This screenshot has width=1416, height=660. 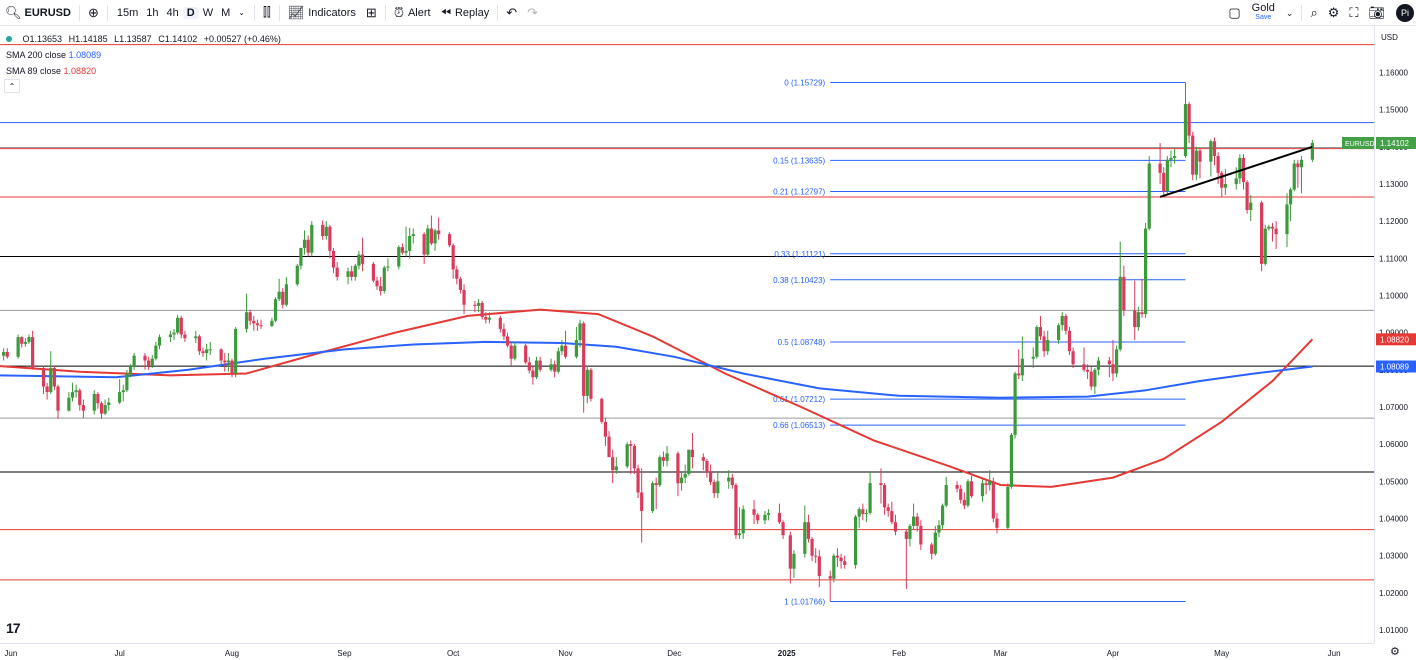 I want to click on time-tick-label: Dec, so click(x=674, y=653).